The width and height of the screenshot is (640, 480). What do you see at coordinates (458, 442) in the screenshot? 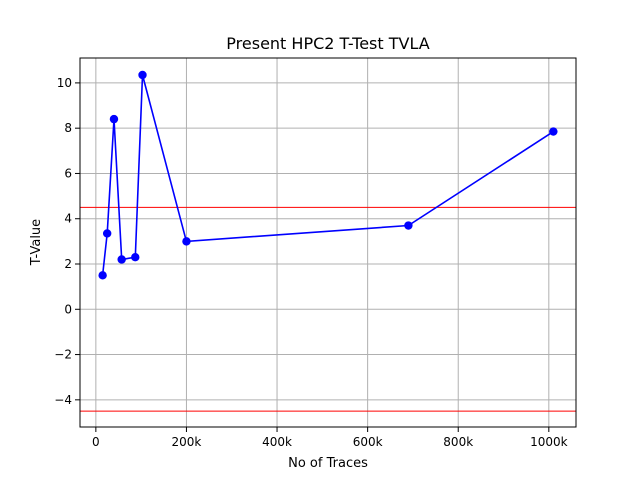
I see `x-tick-label: 800k` at bounding box center [458, 442].